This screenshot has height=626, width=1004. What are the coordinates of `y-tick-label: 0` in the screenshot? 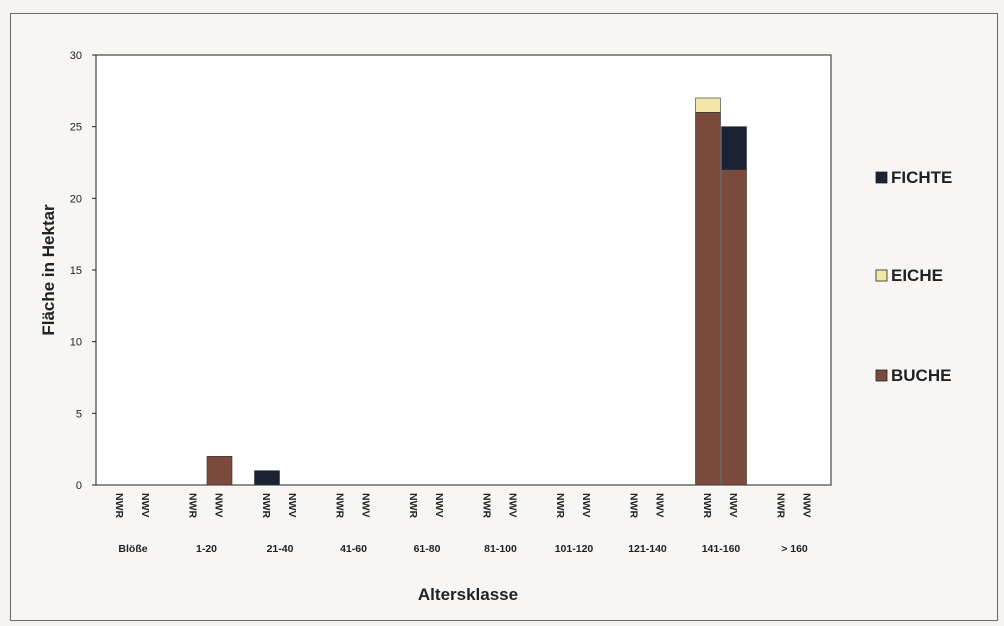 It's located at (79, 486).